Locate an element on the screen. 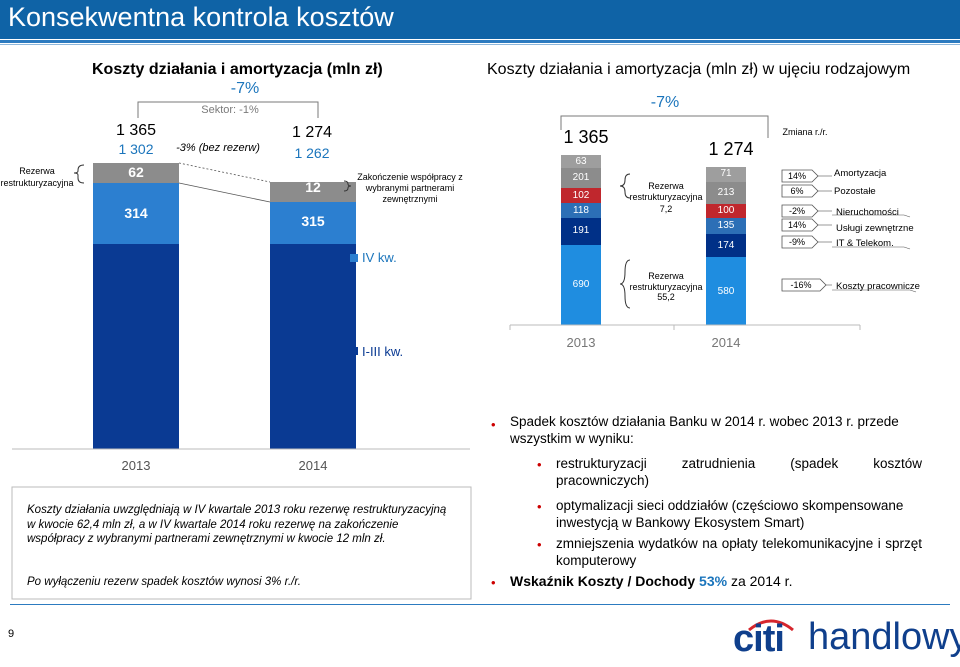 The width and height of the screenshot is (960, 667). reserve2-value: 55,2 is located at coordinates (666, 297).